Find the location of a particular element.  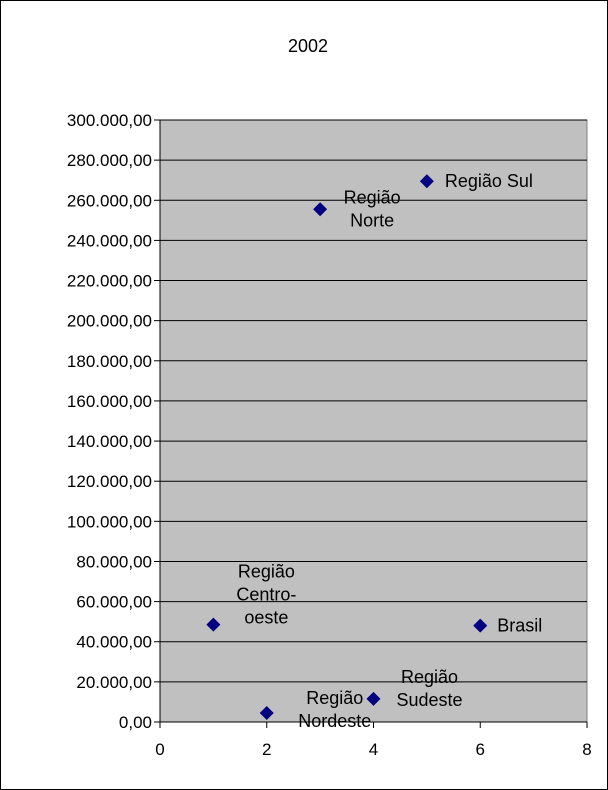

data-label: Região Nordeste is located at coordinates (334, 709).